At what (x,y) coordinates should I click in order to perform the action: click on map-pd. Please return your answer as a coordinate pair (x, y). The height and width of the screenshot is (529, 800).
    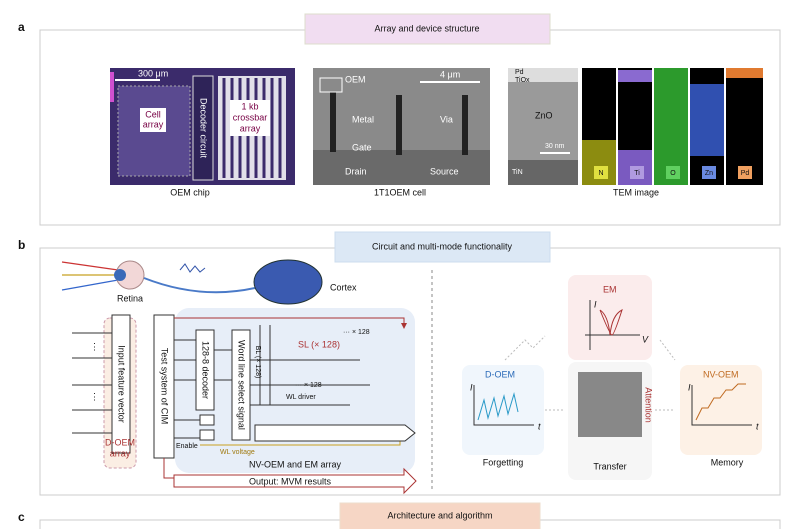
    Looking at the image, I should click on (744, 126).